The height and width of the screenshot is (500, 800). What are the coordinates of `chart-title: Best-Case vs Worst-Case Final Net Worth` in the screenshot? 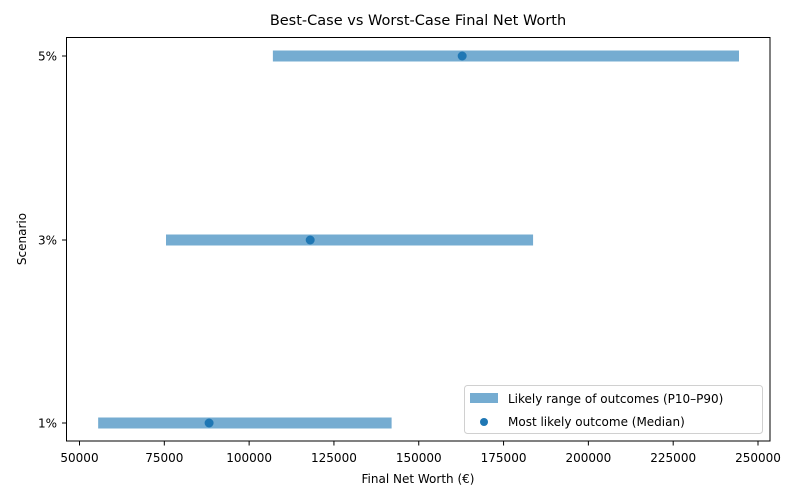 It's located at (418, 21).